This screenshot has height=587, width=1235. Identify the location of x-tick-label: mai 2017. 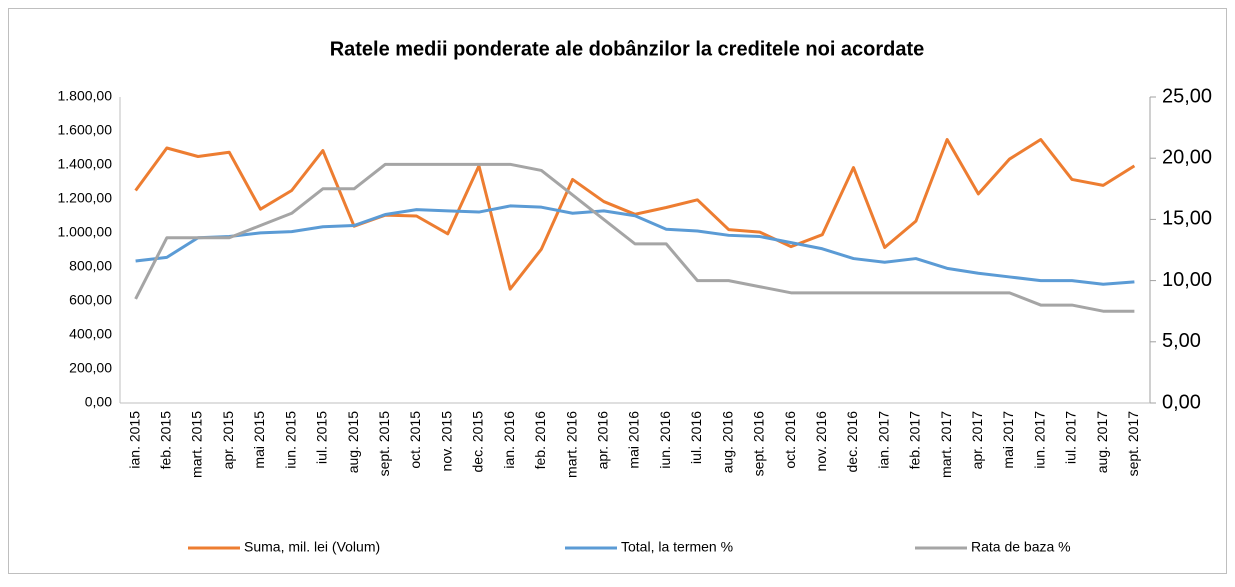
(1008, 440).